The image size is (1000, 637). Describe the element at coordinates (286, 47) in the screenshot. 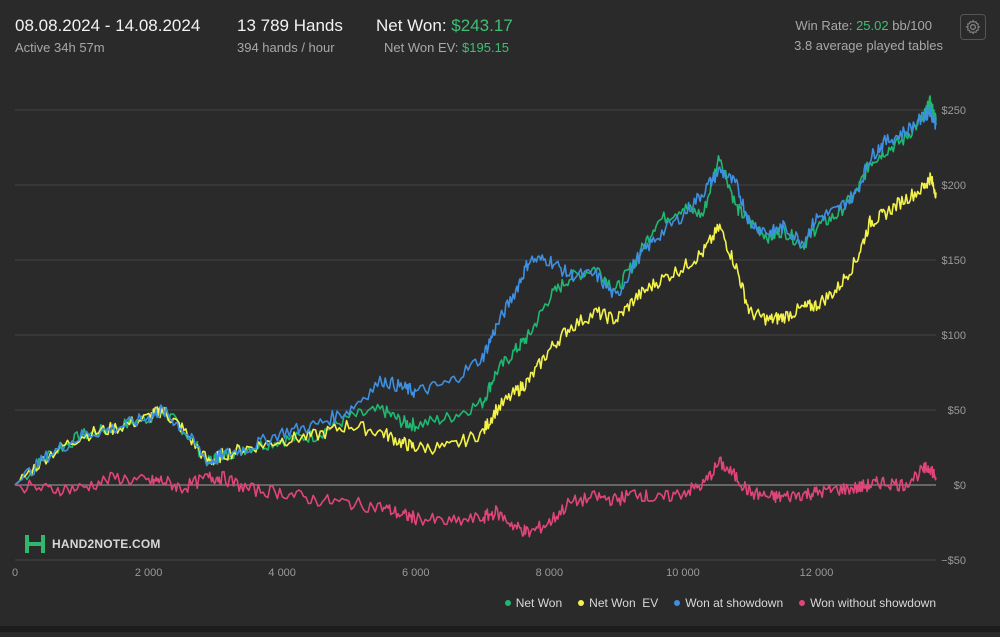

I see `hands-per-hour: 394 hands / hour` at that location.